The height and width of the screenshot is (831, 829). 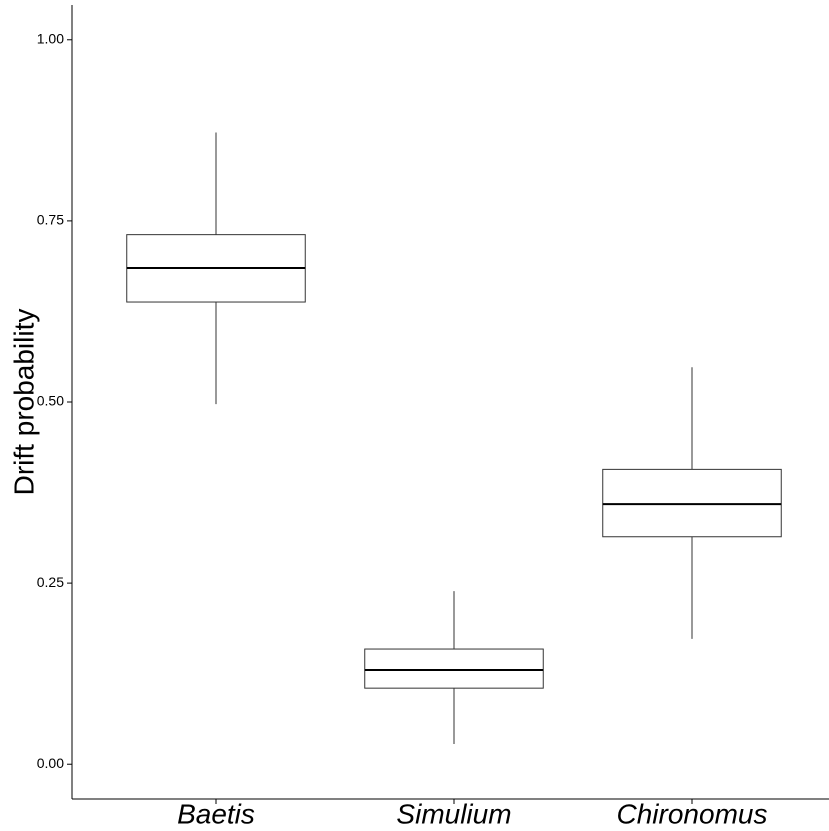 I want to click on y-tick-label: 0.00, so click(x=50, y=763).